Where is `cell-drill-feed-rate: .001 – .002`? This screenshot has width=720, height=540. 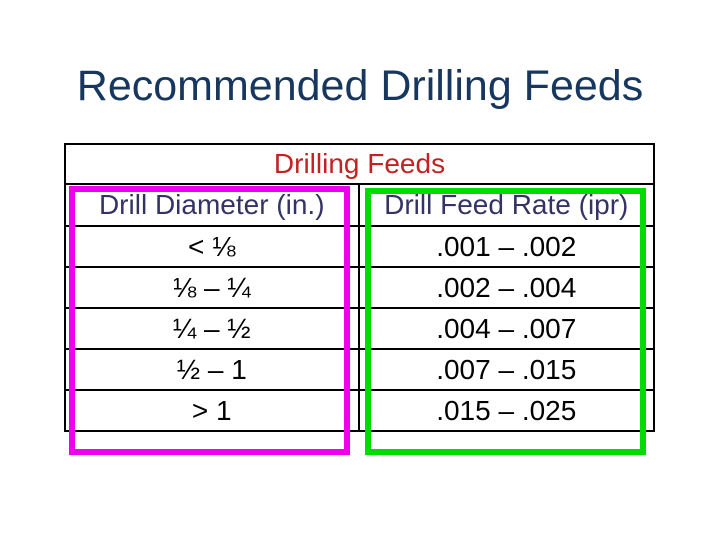 cell-drill-feed-rate: .001 – .002 is located at coordinates (506, 246).